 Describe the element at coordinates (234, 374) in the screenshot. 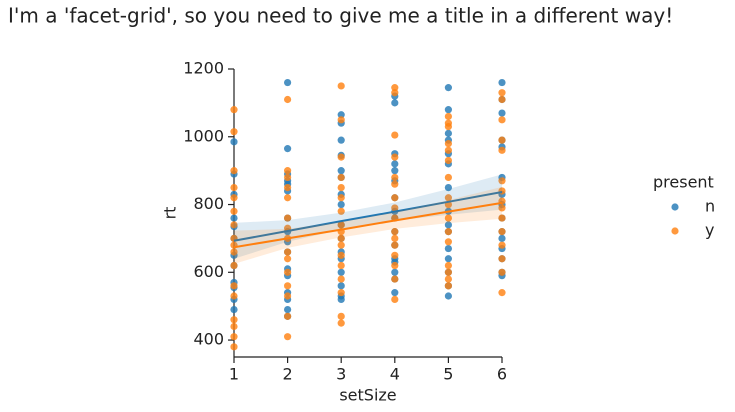

I see `x-tick-label: 1` at that location.